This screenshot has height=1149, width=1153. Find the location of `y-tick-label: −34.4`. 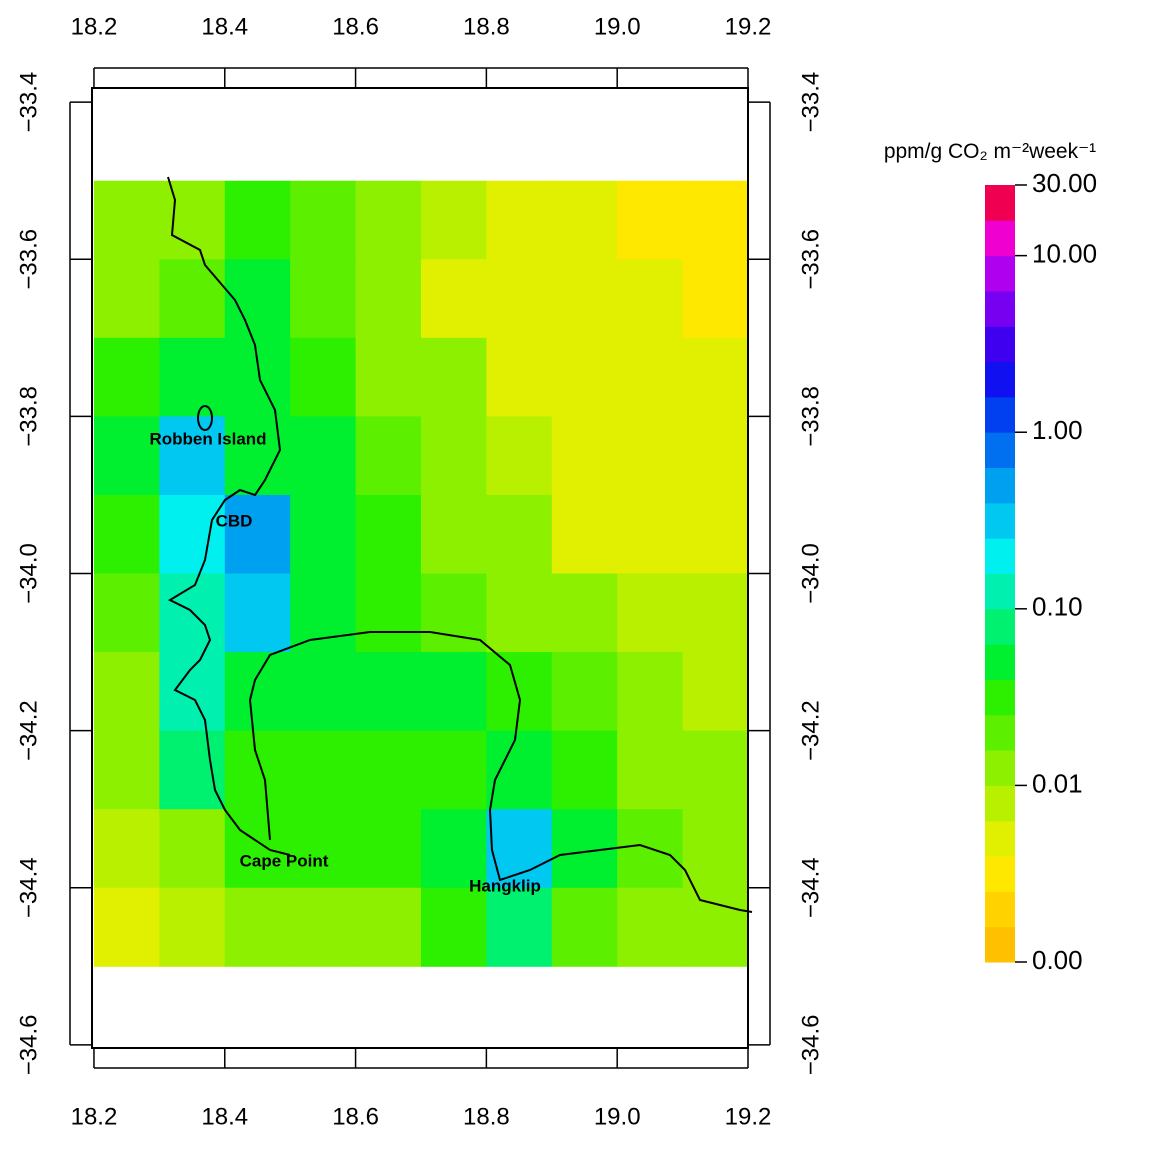

y-tick-label: −34.4 is located at coordinates (28, 887).